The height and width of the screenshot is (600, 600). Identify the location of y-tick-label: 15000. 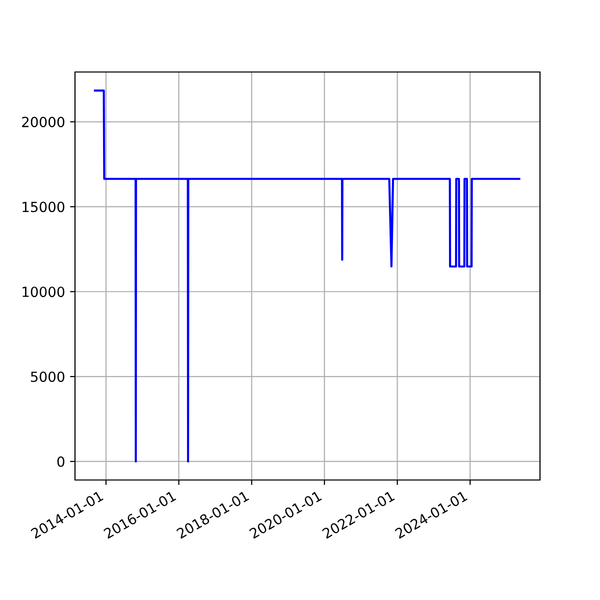
(43, 207).